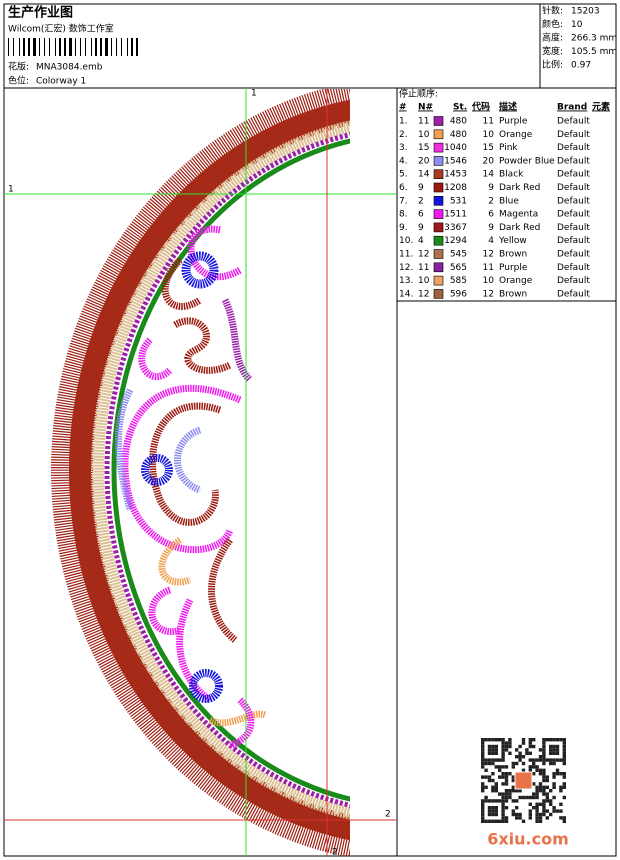 The width and height of the screenshot is (620, 860). Describe the element at coordinates (577, 25) in the screenshot. I see `info-value: 10` at that location.